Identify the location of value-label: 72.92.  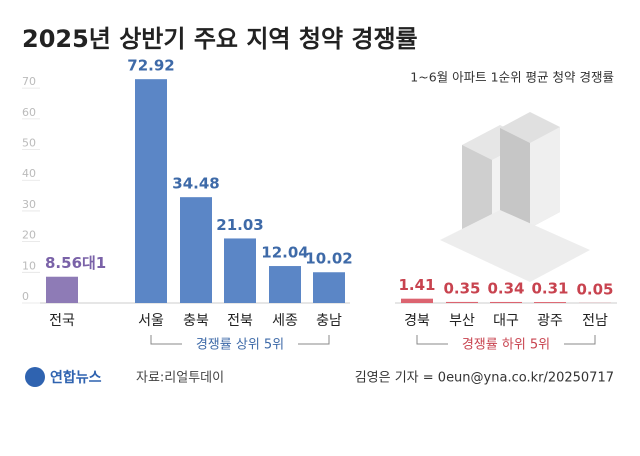
(150, 66).